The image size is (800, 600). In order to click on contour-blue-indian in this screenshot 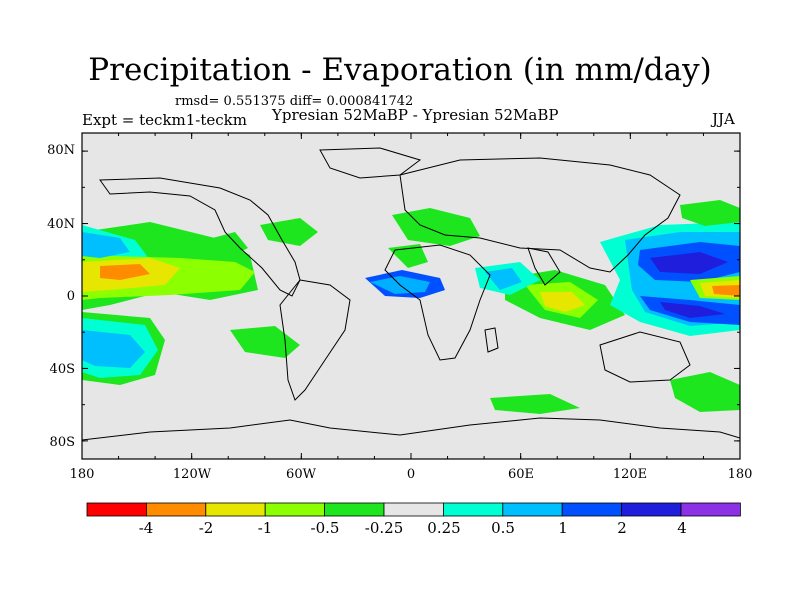, I will do `click(503, 279)`.